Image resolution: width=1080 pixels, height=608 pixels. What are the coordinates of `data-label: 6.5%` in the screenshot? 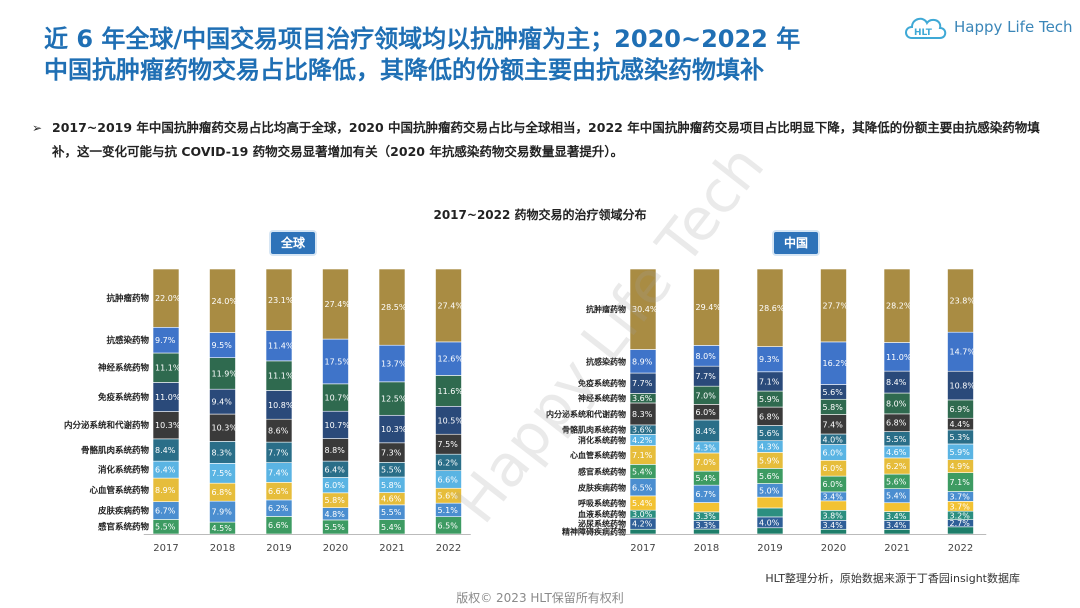 It's located at (448, 525).